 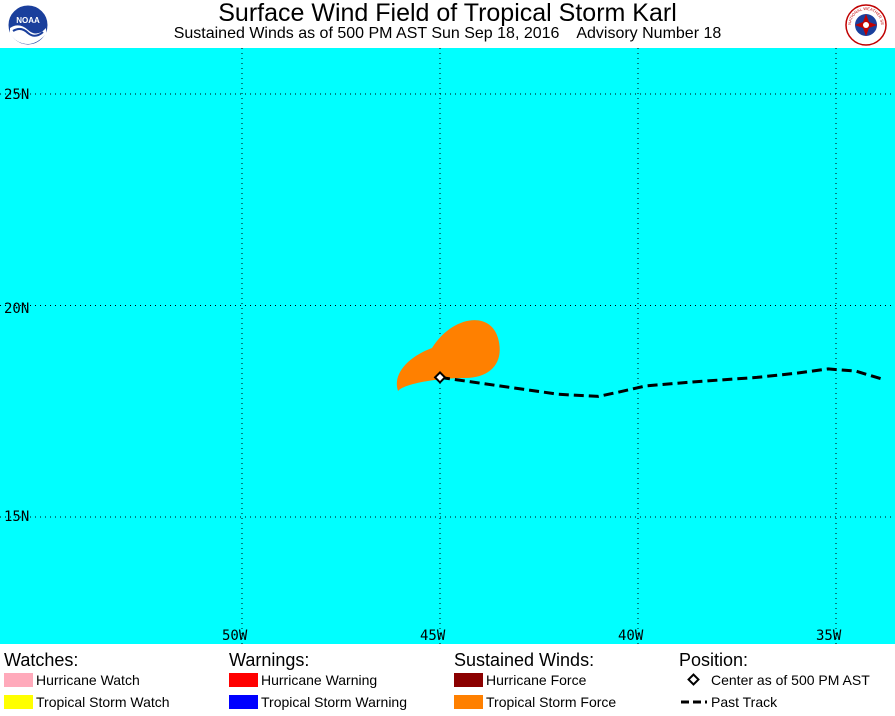 I want to click on legend-heading-position: Position:, so click(x=714, y=660).